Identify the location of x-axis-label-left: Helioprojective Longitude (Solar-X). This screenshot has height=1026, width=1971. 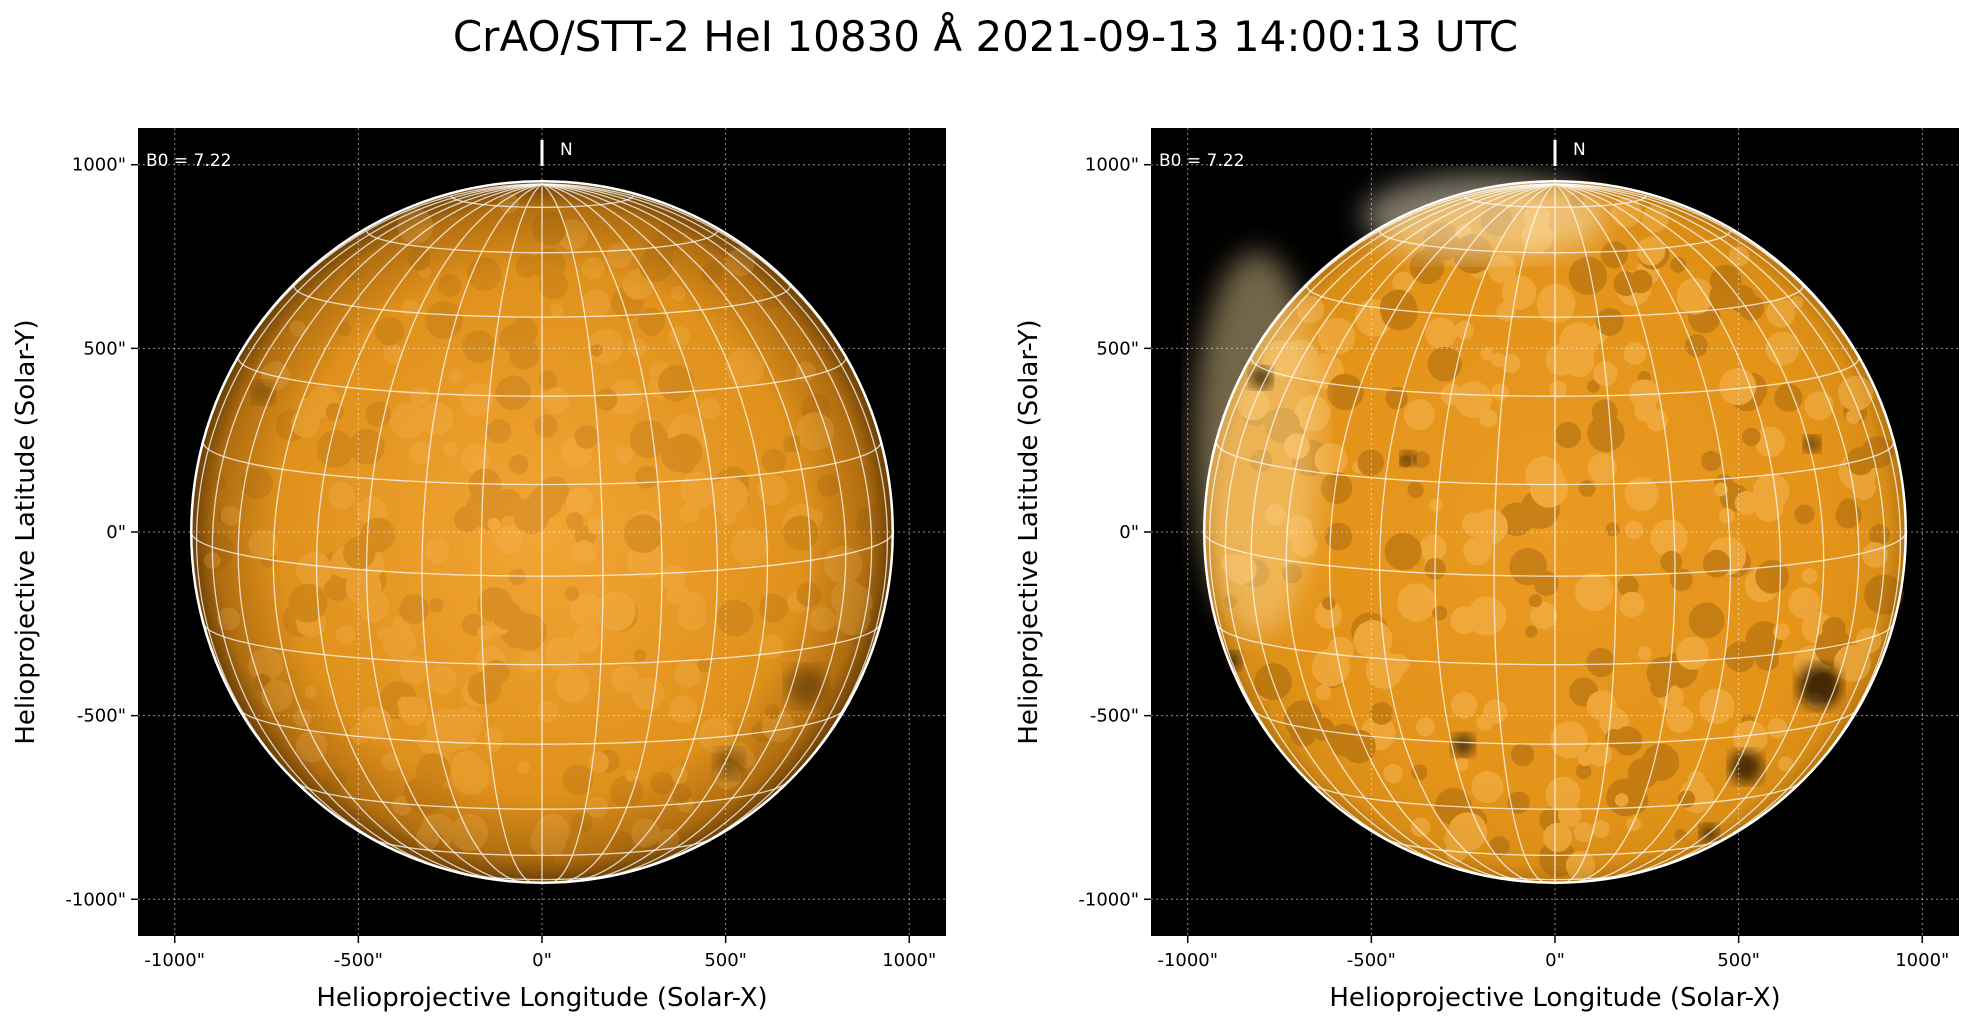
(541, 998).